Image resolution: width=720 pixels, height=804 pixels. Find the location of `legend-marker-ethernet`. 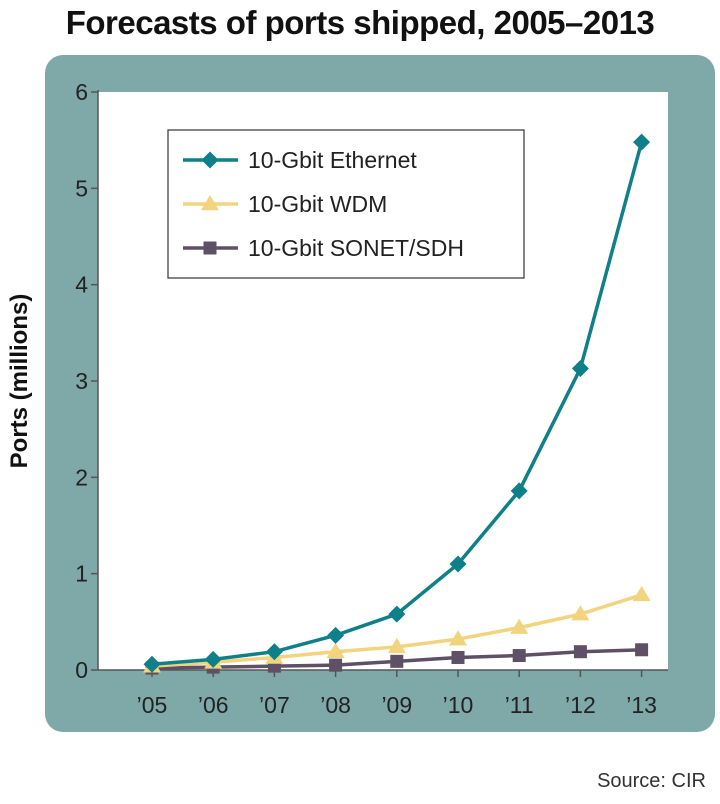

legend-marker-ethernet is located at coordinates (210, 160).